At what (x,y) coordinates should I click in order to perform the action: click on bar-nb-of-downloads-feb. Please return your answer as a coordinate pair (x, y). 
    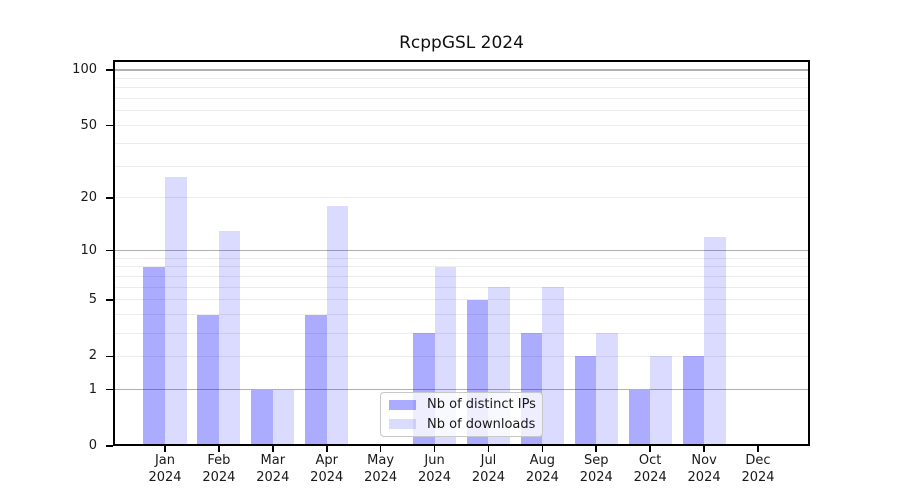
    Looking at the image, I should click on (229, 338).